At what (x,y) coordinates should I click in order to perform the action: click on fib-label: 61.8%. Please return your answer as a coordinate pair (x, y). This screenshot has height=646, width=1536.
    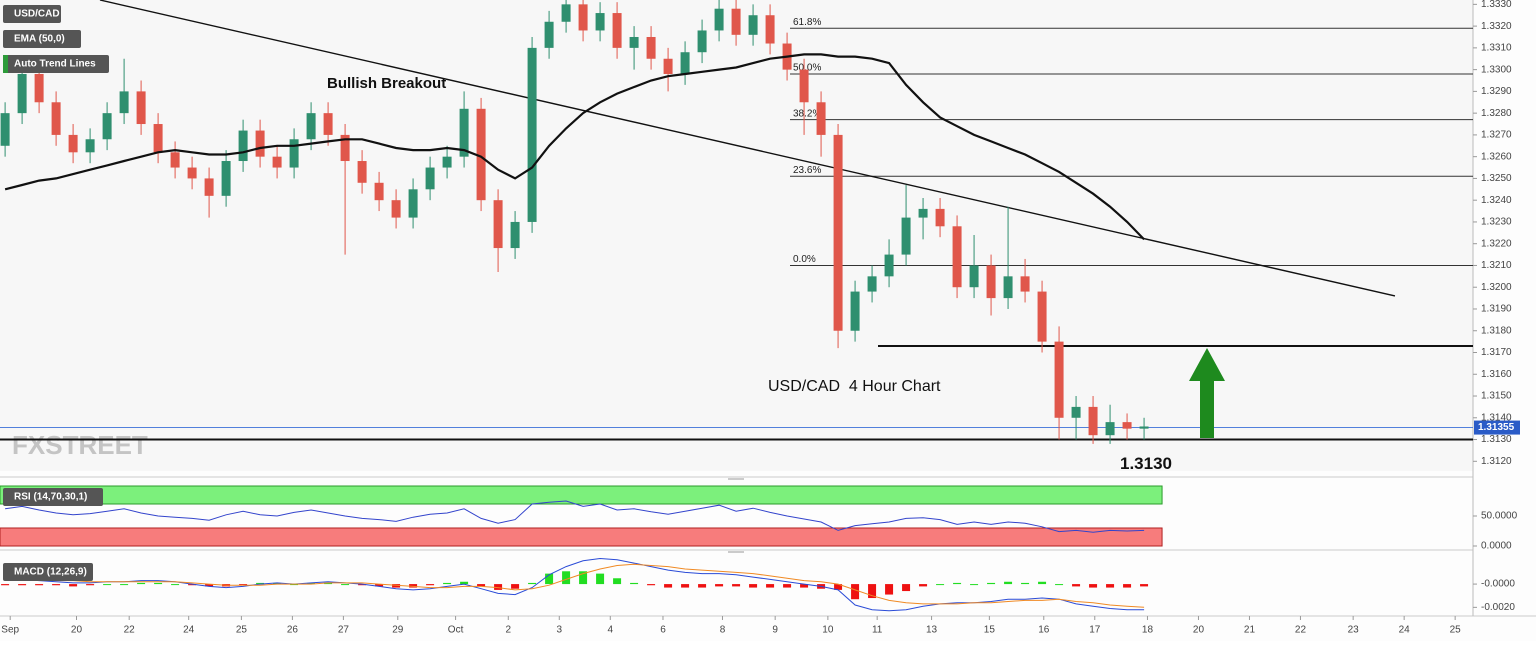
    Looking at the image, I should click on (807, 22).